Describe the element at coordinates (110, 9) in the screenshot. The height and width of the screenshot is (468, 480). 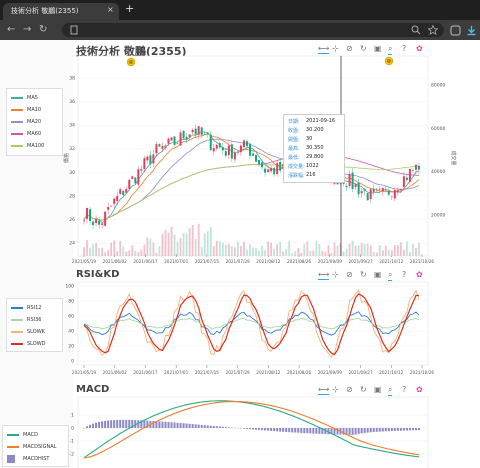
I see `tab-close-icon: ×` at that location.